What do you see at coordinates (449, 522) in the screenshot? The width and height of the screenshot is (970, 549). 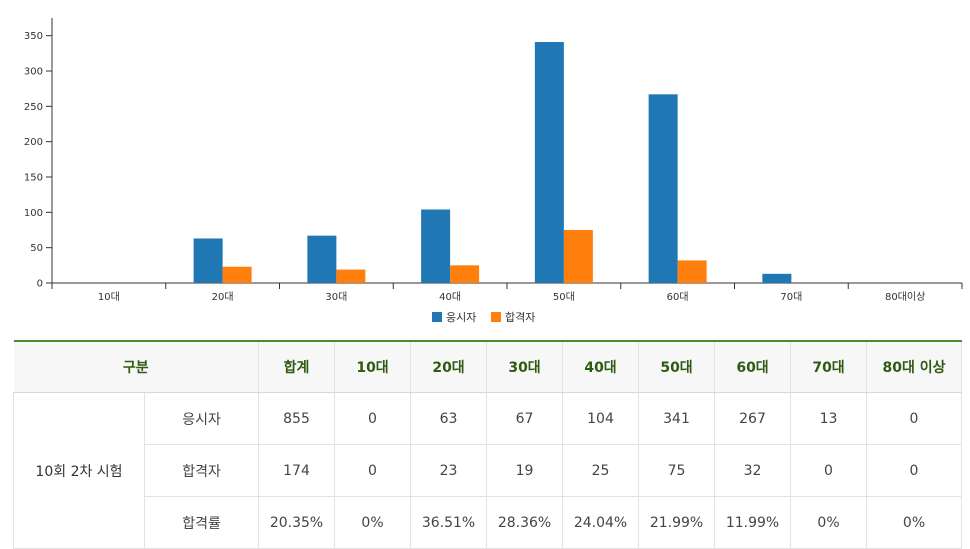 I see `table-cell: 36.51%` at bounding box center [449, 522].